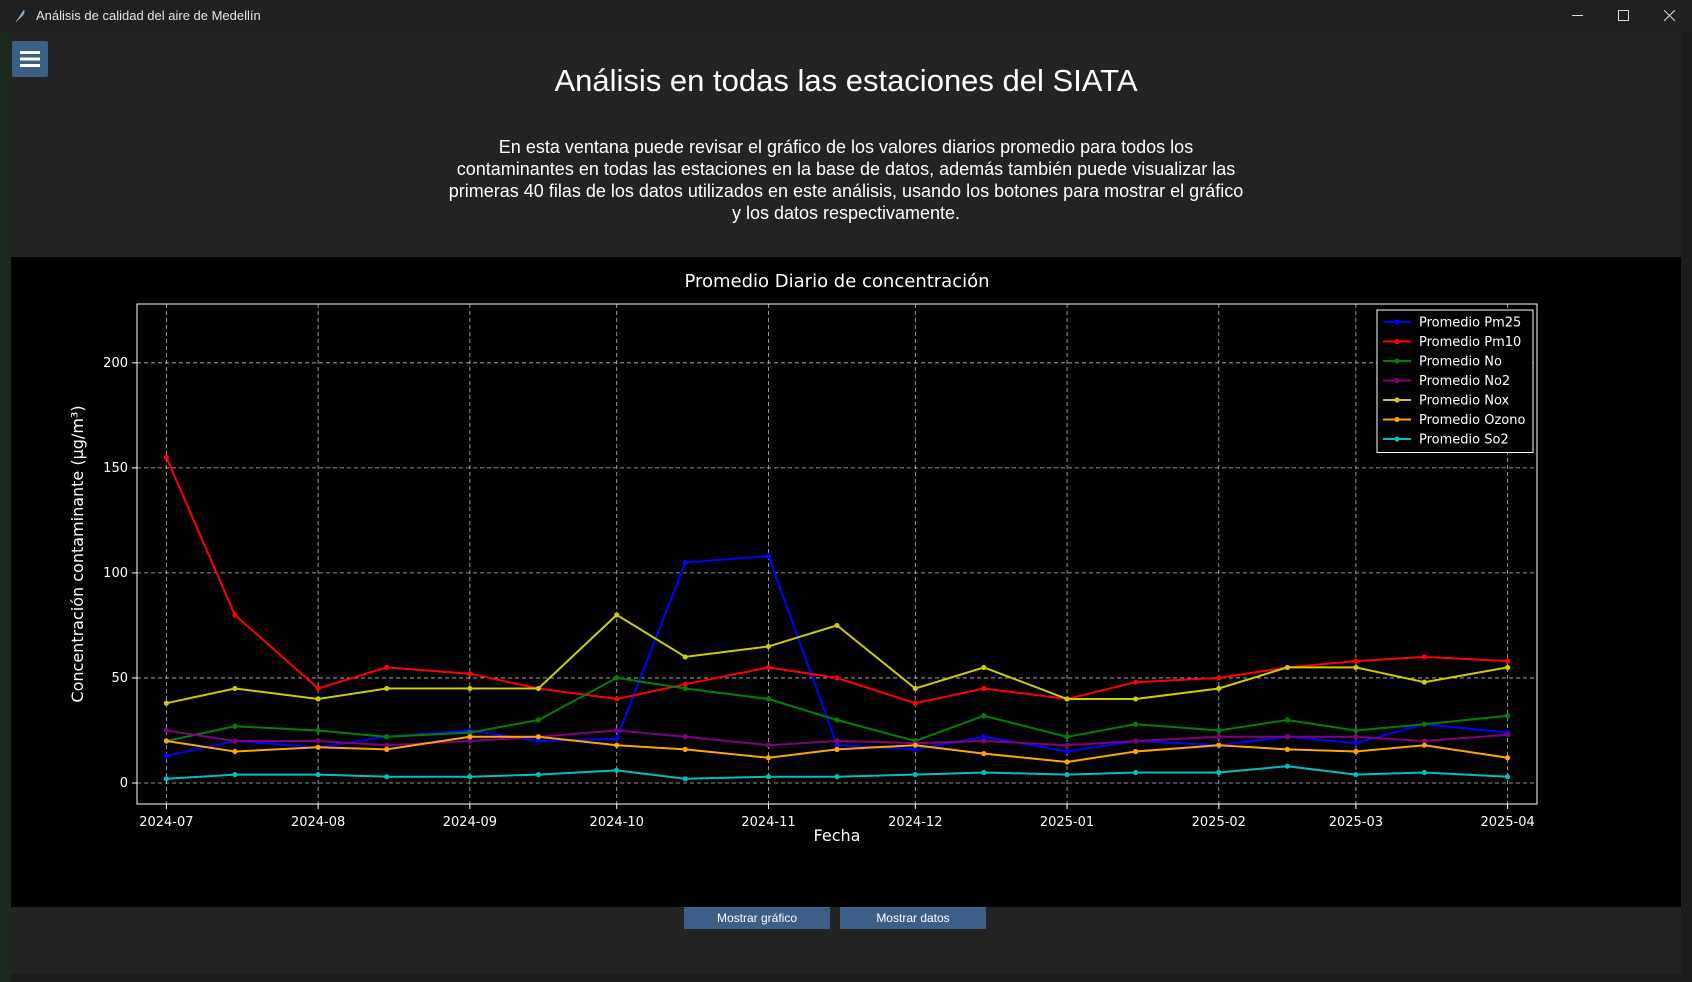 This screenshot has height=982, width=1692. What do you see at coordinates (1470, 323) in the screenshot?
I see `legend-label: Promedio Pm25` at bounding box center [1470, 323].